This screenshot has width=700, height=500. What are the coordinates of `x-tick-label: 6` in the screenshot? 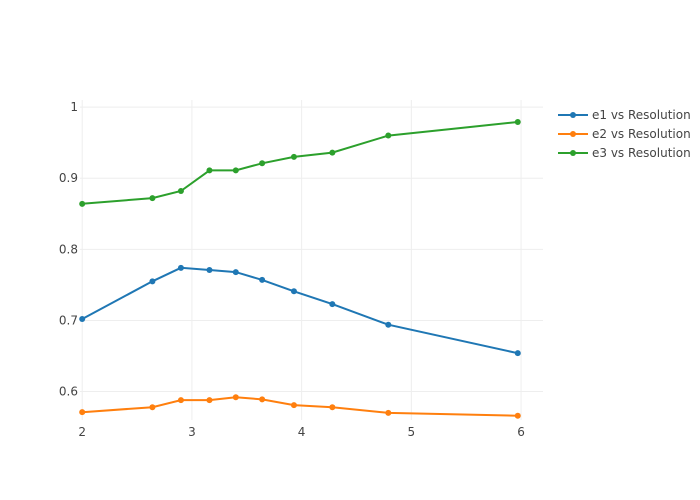 It's located at (521, 432).